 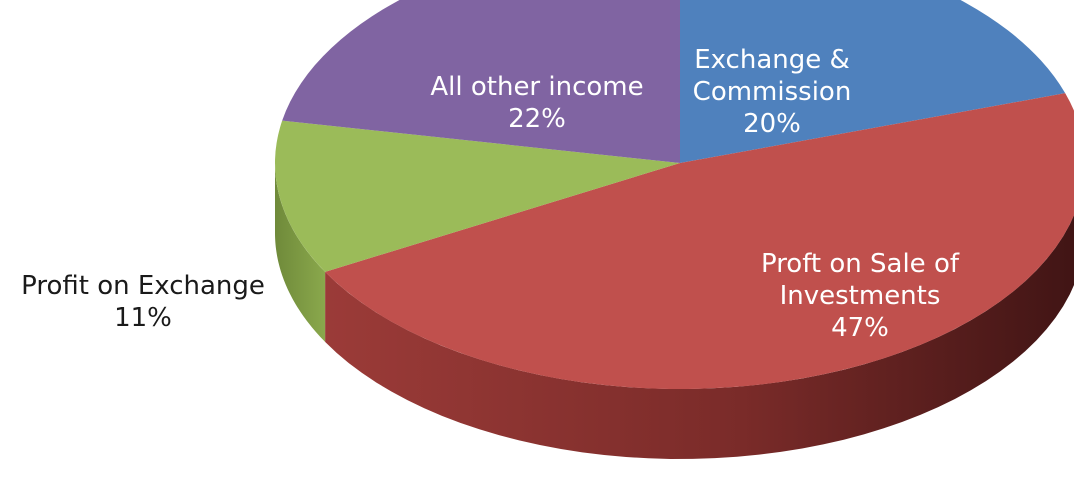 What do you see at coordinates (143, 286) in the screenshot?
I see `data-label-category: Profit on Exchange` at bounding box center [143, 286].